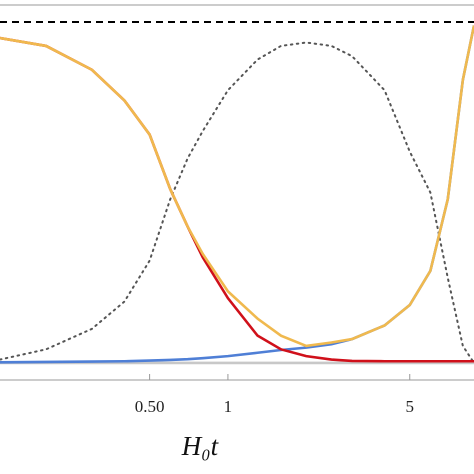 Image resolution: width=474 pixels, height=474 pixels. I want to click on x-tick-label: 0.50, so click(150, 406).